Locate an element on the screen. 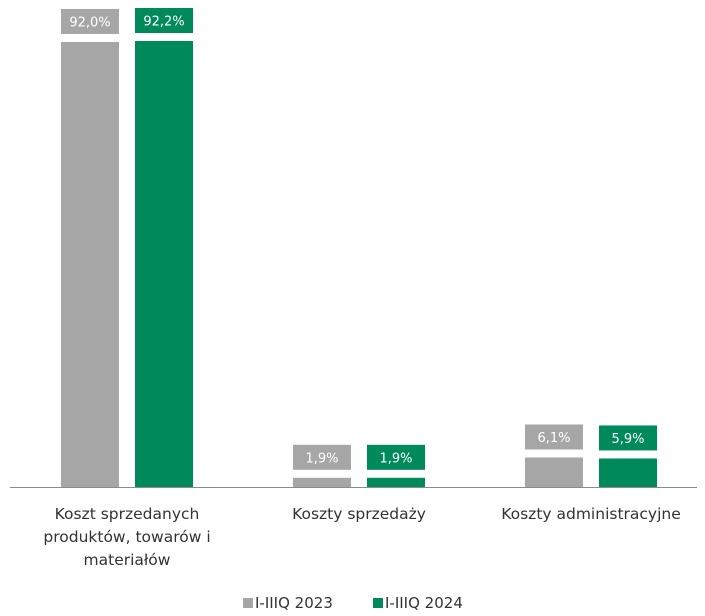  data-label-text: 92,2% is located at coordinates (163, 22).